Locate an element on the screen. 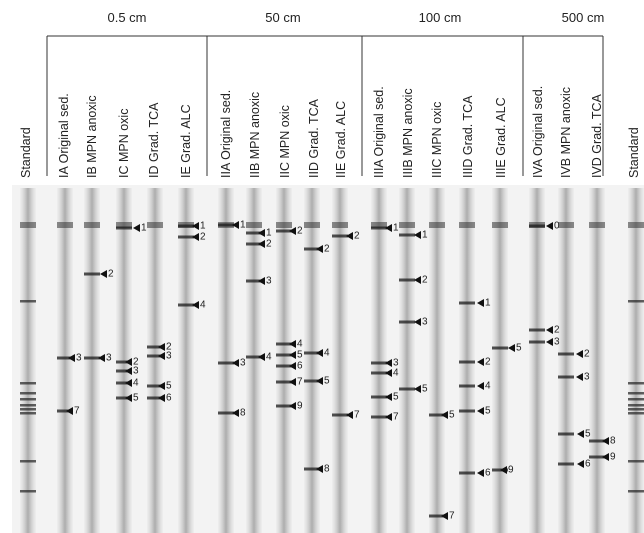 Image resolution: width=644 pixels, height=533 pixels. lane-label: IIID Grad. TCA is located at coordinates (468, 136).